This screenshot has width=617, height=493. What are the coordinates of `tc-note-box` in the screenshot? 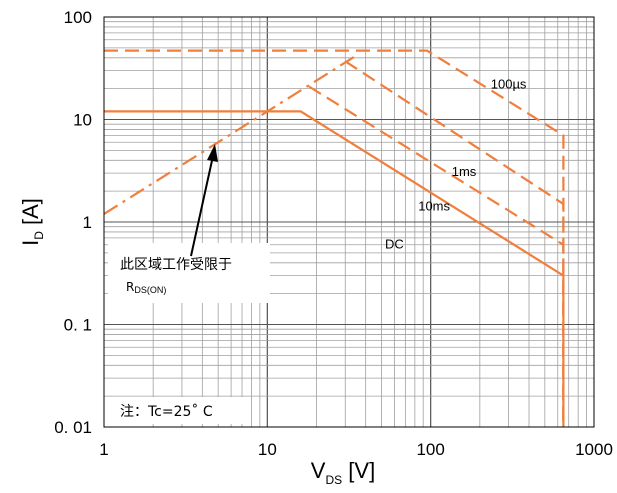 It's located at (178, 410).